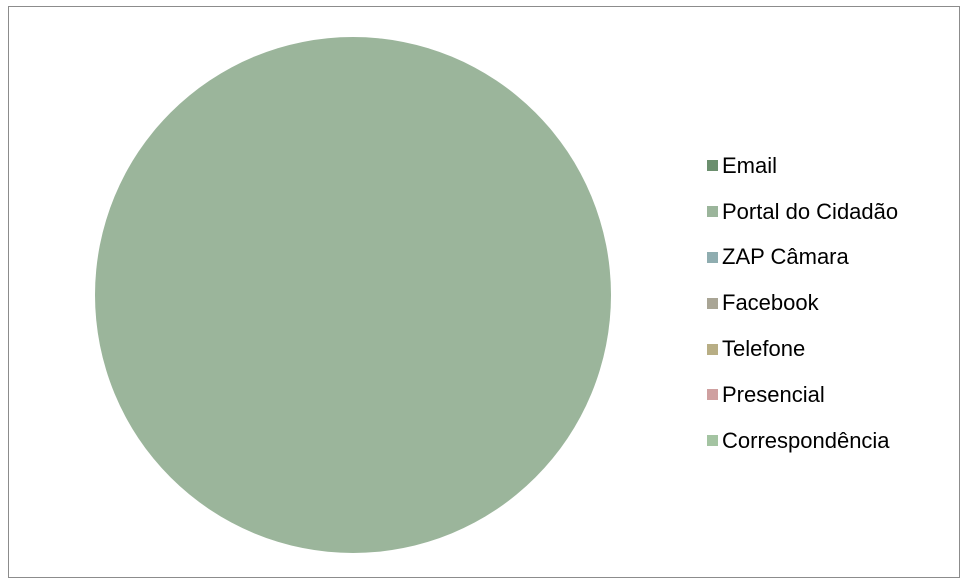  I want to click on legend-label: ZAP Câmara, so click(785, 257).